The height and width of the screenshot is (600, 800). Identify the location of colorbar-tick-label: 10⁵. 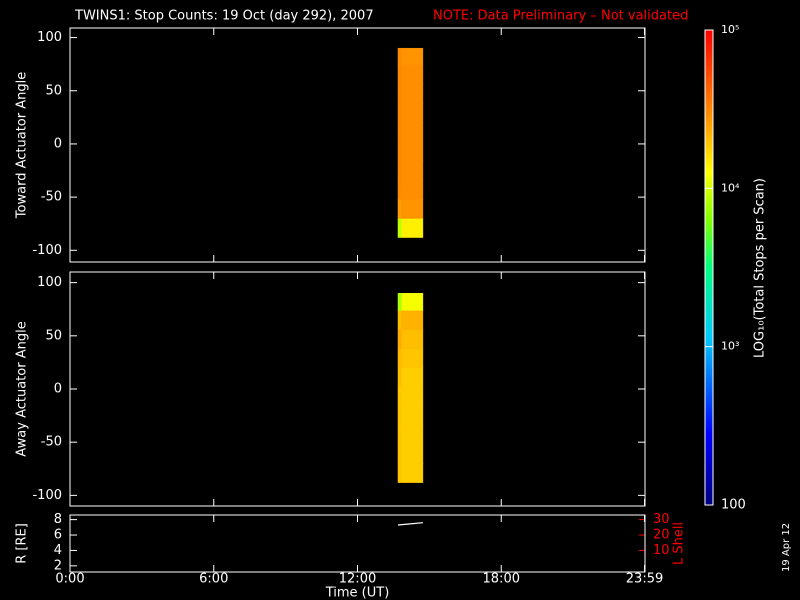
(730, 29).